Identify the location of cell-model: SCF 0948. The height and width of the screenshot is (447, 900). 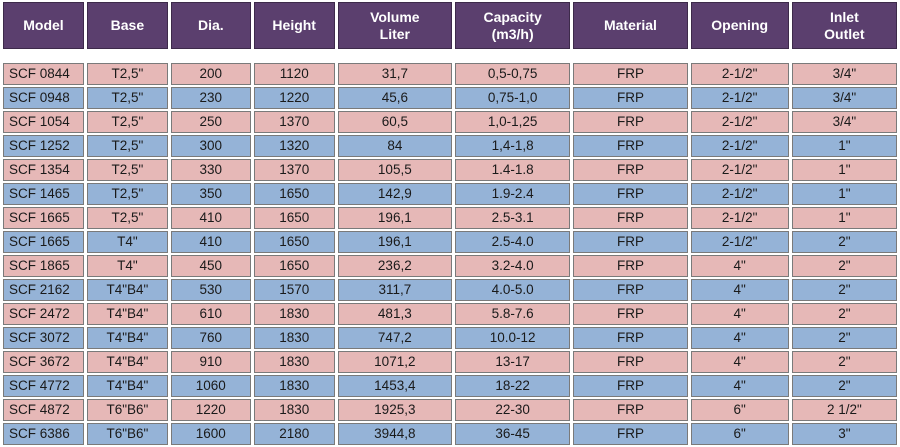
(43, 98).